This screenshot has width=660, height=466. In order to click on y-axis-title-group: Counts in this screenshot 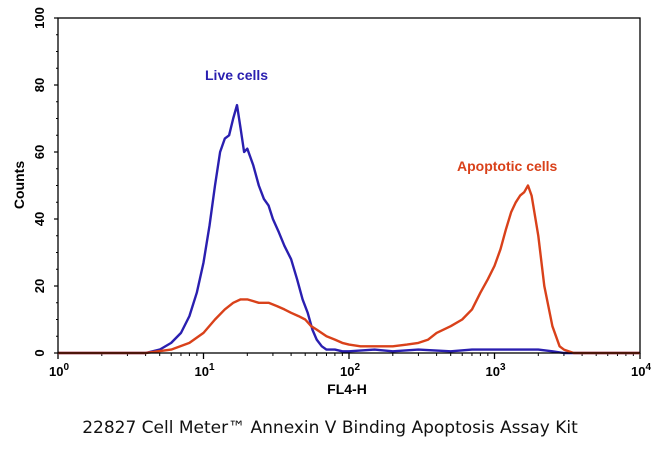, I will do `click(19, 185)`.